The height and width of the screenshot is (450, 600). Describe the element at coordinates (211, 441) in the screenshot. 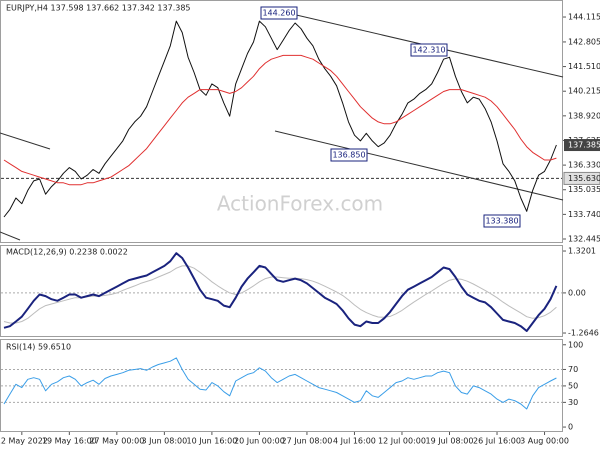

I see `x-tick-label: 10 Jun 16:00` at that location.